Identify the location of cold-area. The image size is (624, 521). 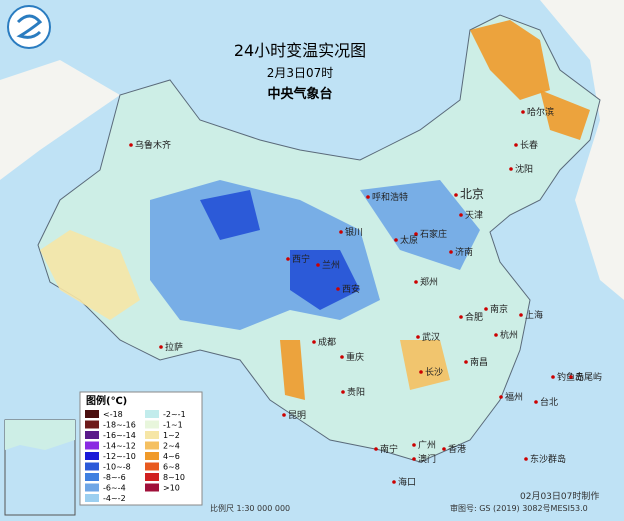
(420, 225).